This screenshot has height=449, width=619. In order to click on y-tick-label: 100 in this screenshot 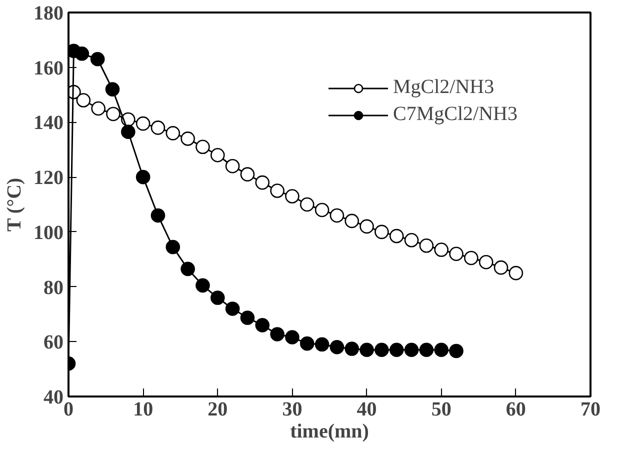, I will do `click(49, 233)`.